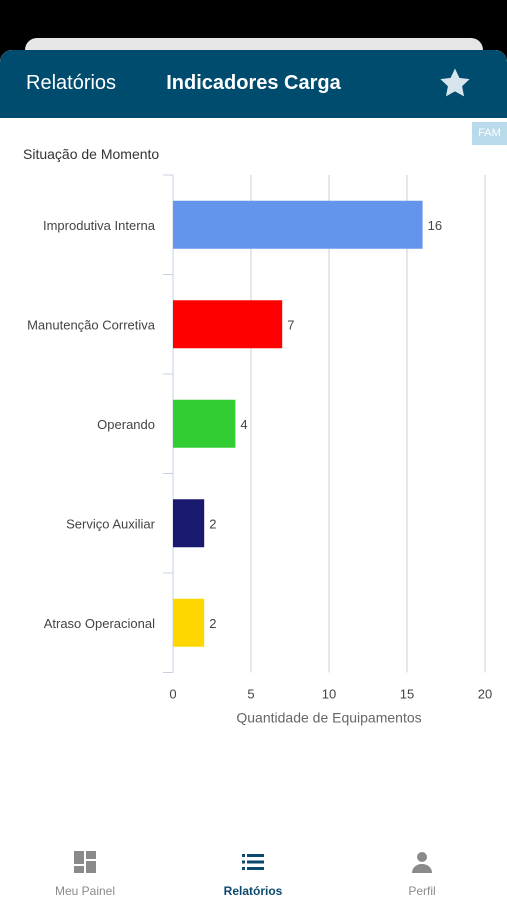  I want to click on tab-relatorios: Relatórios, so click(253, 870).